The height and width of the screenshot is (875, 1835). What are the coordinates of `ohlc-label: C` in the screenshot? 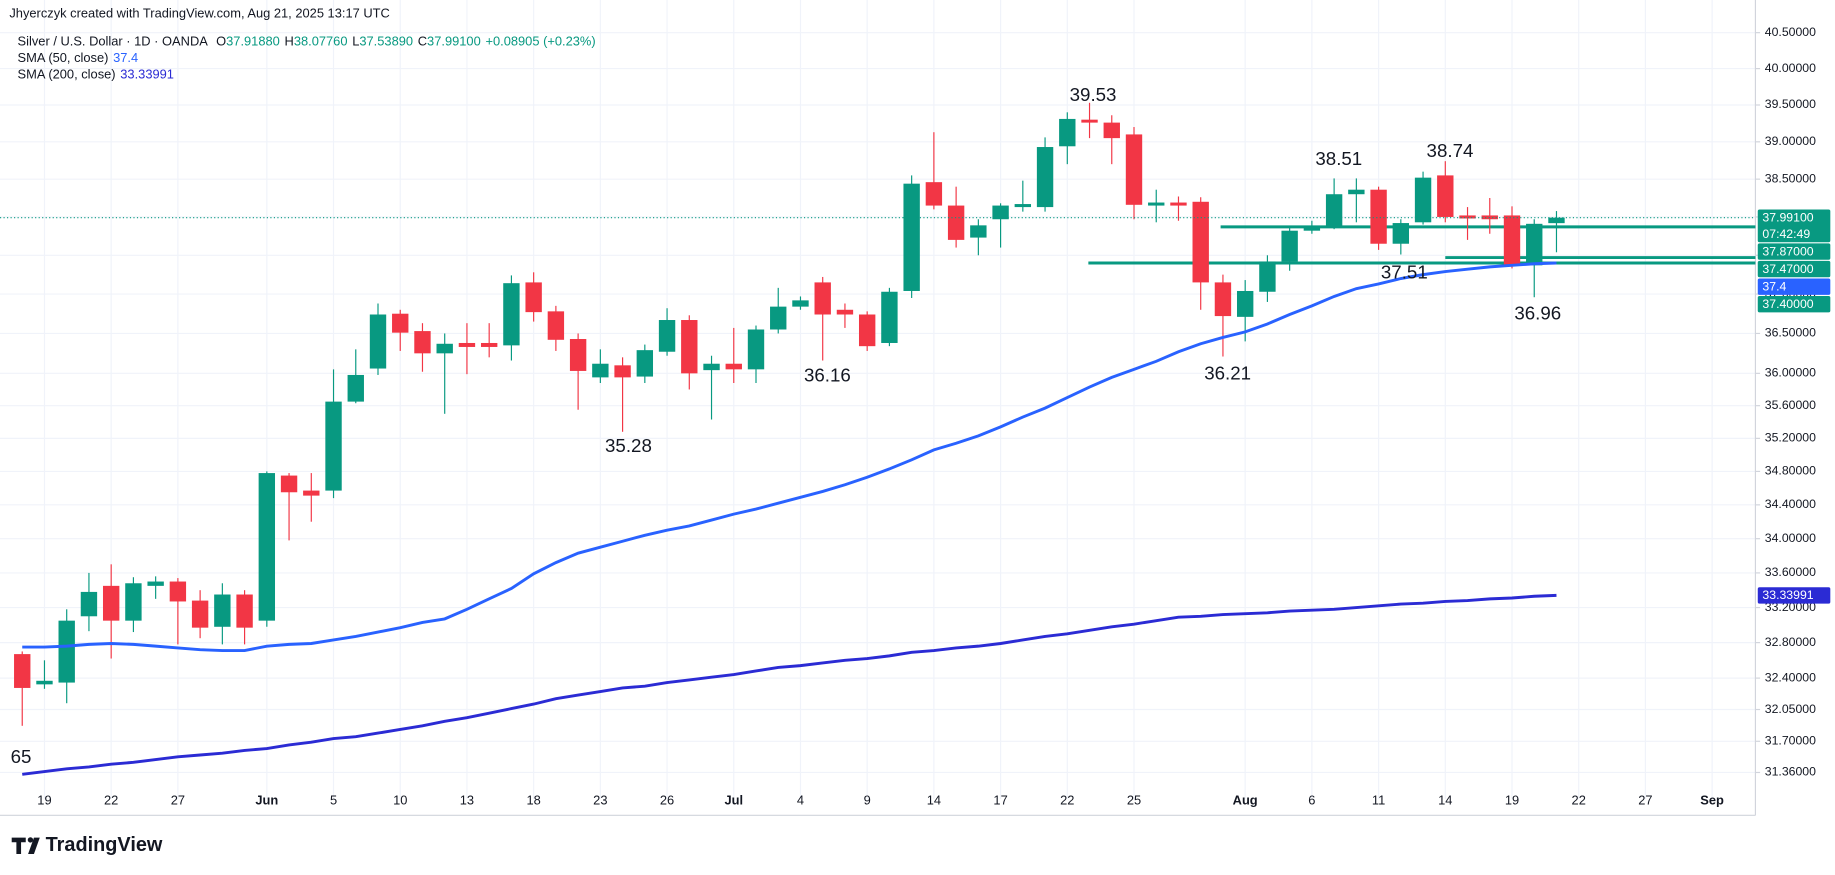 It's located at (422, 42).